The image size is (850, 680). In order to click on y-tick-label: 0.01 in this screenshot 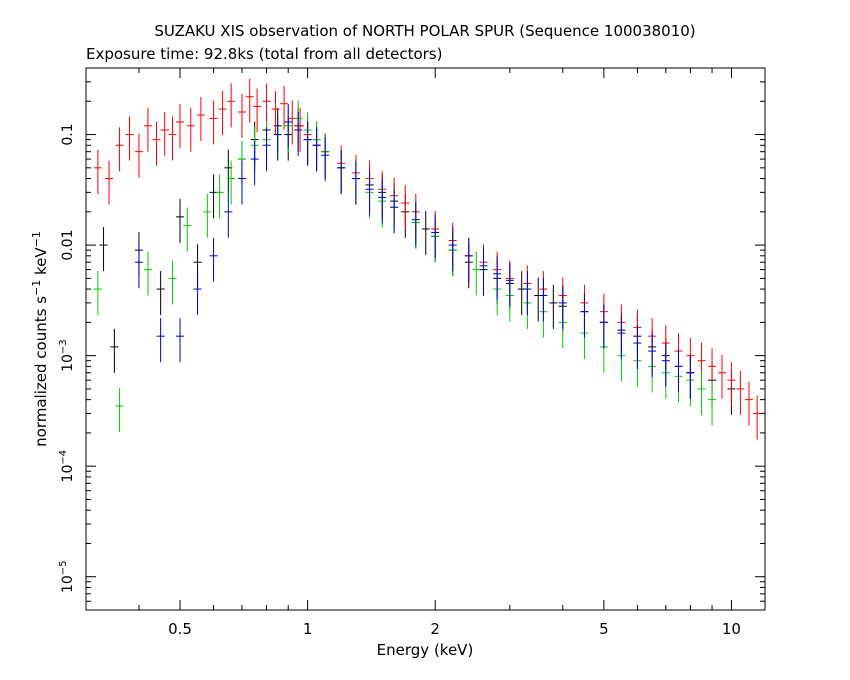, I will do `click(68, 245)`.